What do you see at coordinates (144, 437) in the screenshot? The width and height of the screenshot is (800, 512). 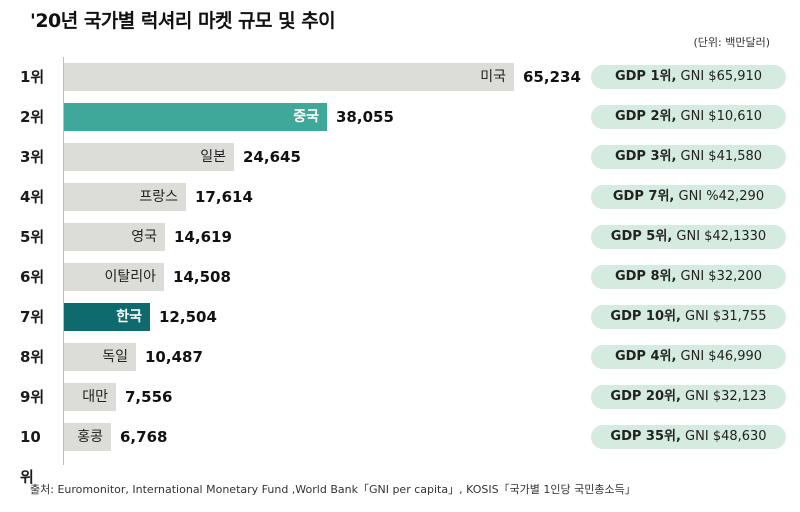 I see `data-label: 6,768` at bounding box center [144, 437].